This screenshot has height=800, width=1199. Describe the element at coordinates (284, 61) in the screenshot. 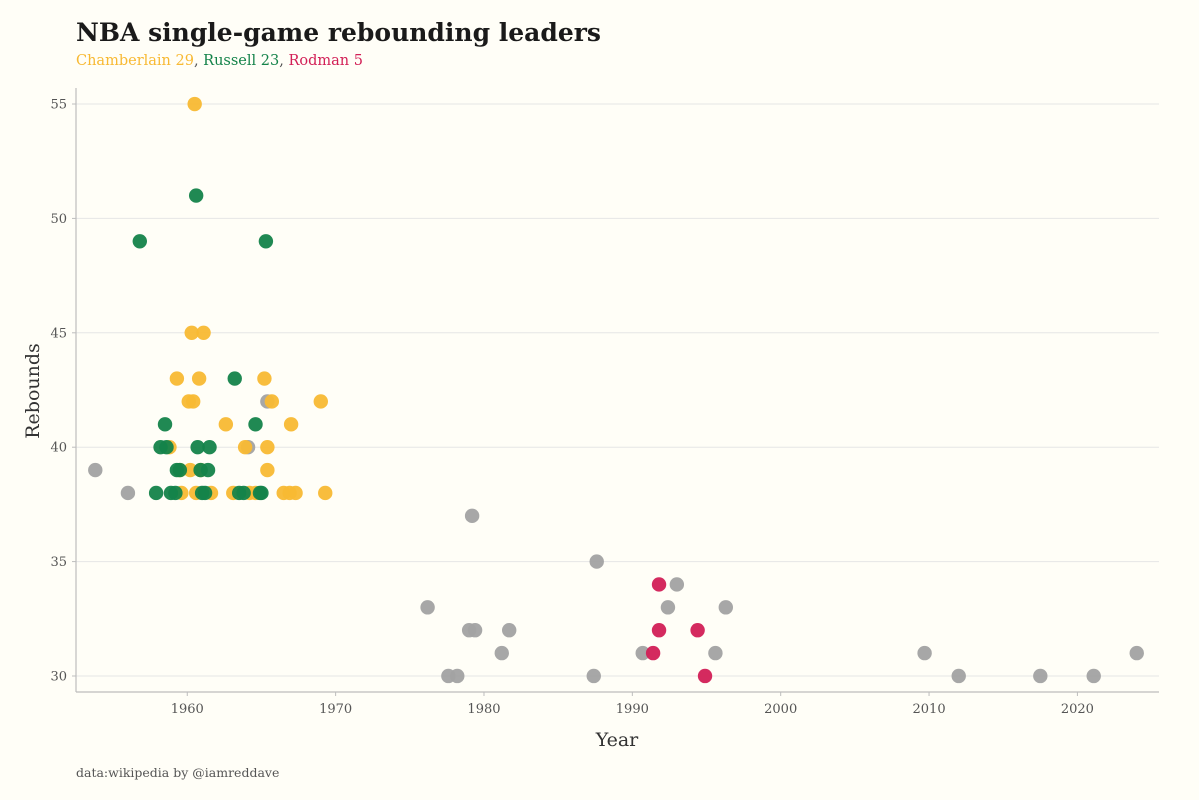

I see `subtitle-sep-2: ,` at that location.